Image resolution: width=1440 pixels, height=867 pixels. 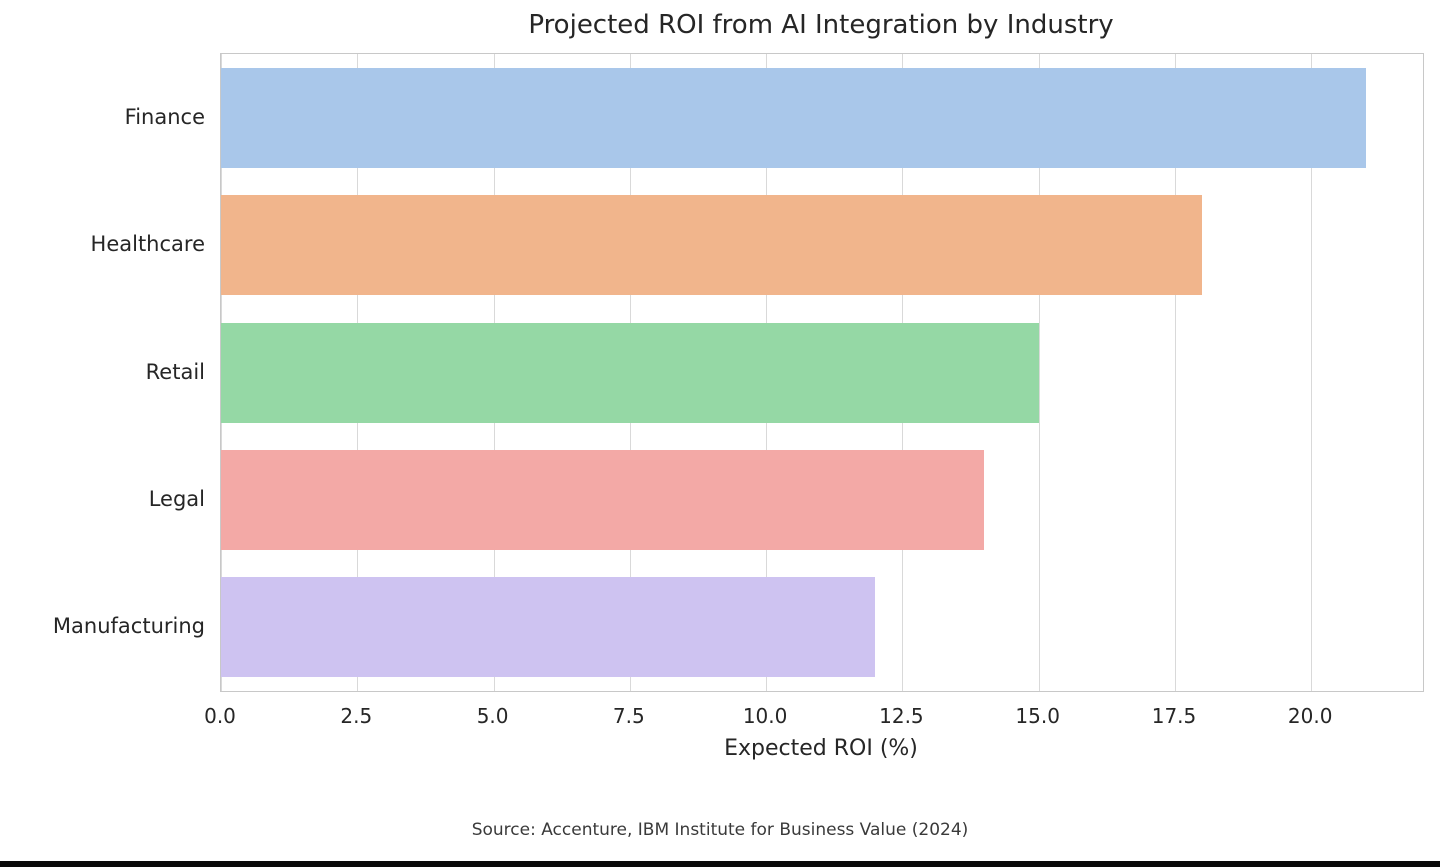 I want to click on x-tick-label-17.5: 17.5, so click(x=1174, y=716).